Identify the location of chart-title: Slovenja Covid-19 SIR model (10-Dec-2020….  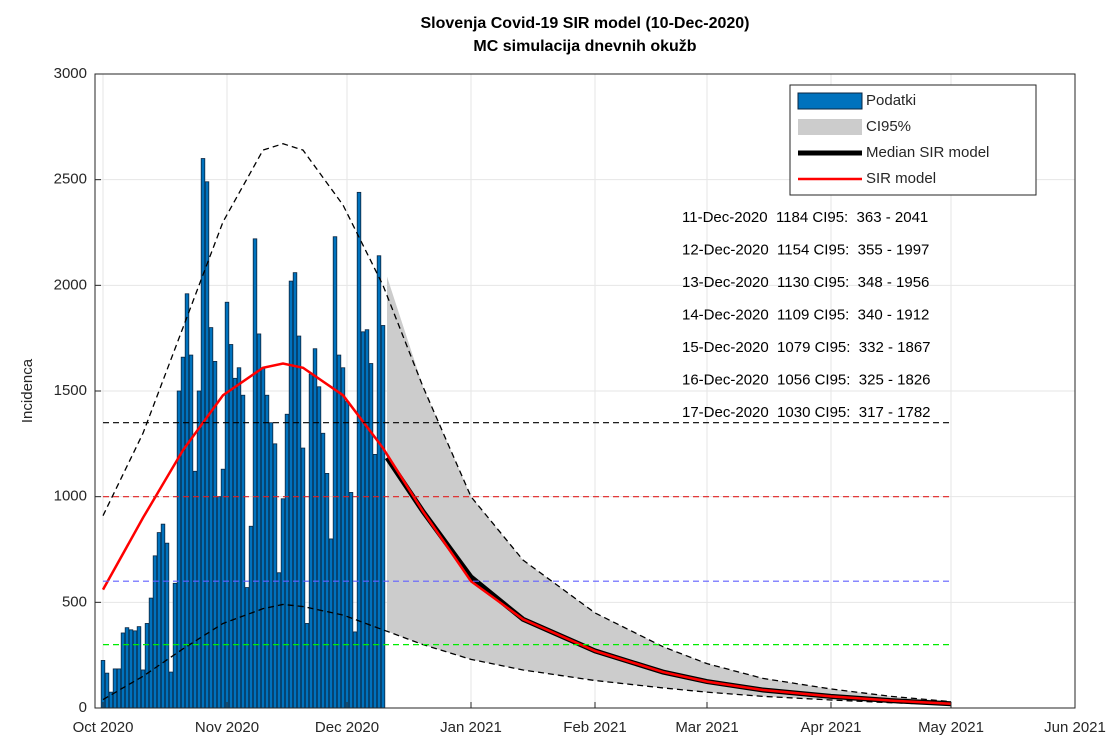
(585, 23).